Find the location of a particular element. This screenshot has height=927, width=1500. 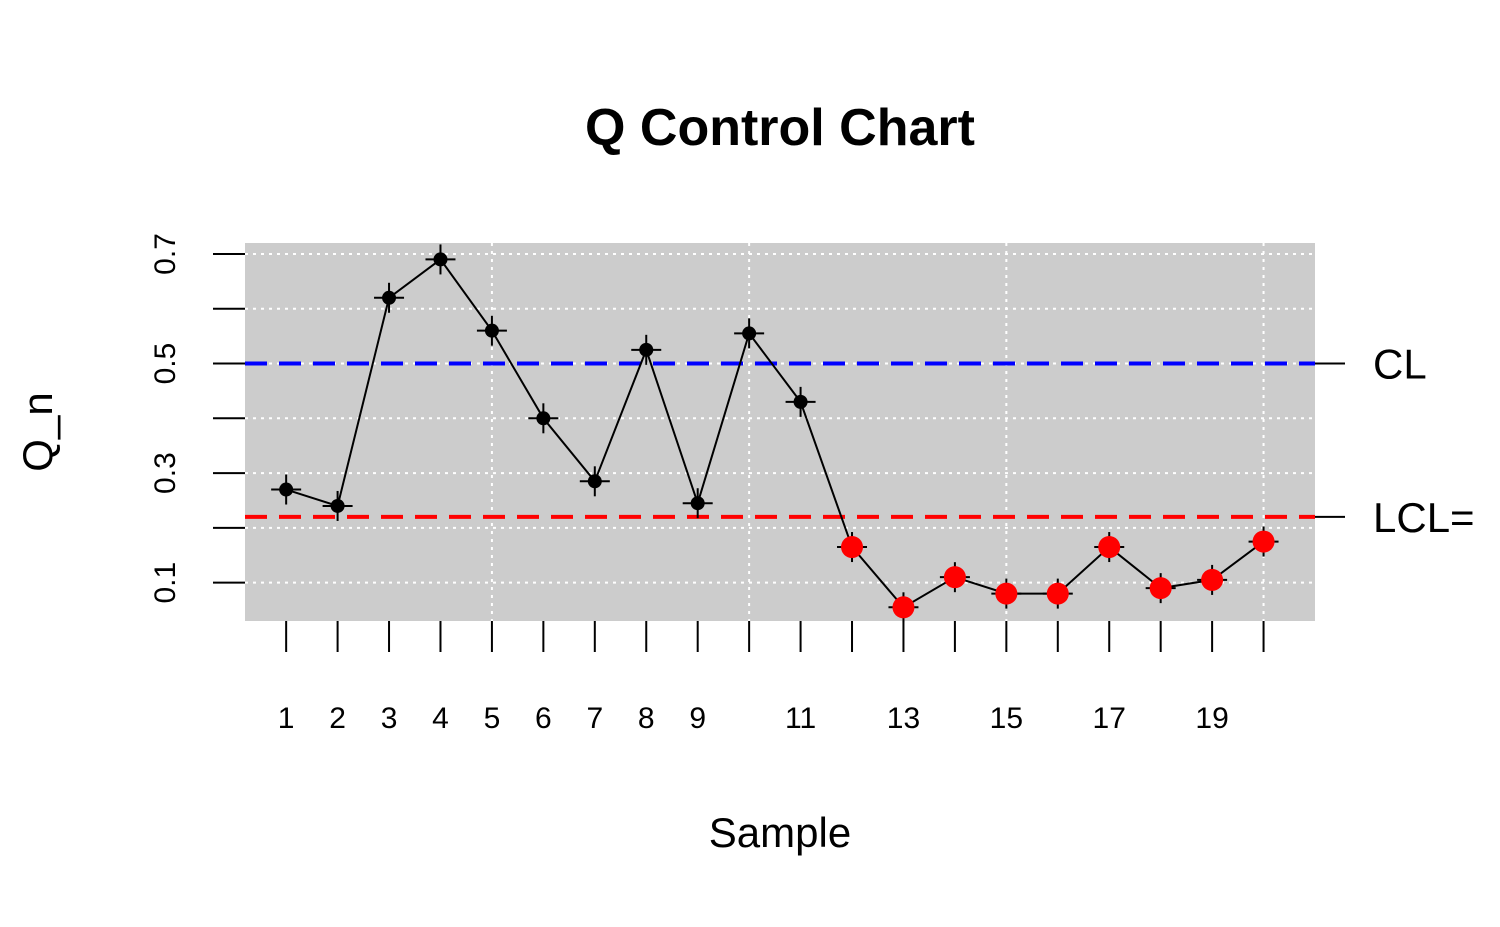

x-tick-label: 6 is located at coordinates (543, 718).